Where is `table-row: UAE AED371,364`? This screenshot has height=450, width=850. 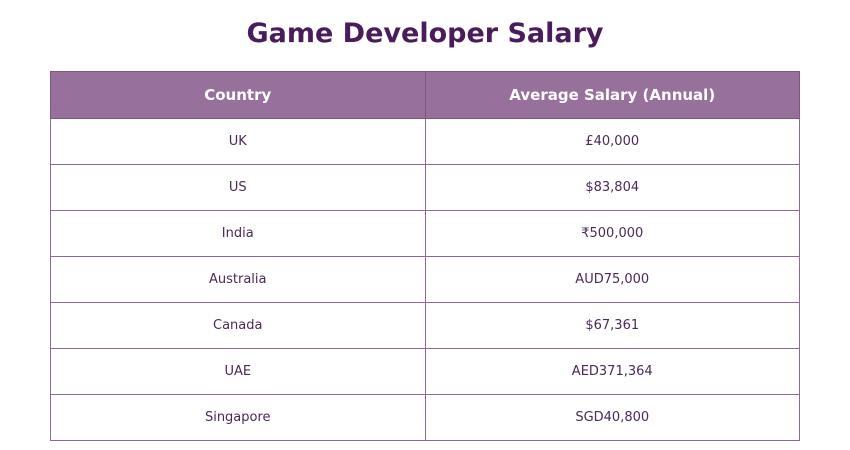 table-row: UAE AED371,364 is located at coordinates (425, 371).